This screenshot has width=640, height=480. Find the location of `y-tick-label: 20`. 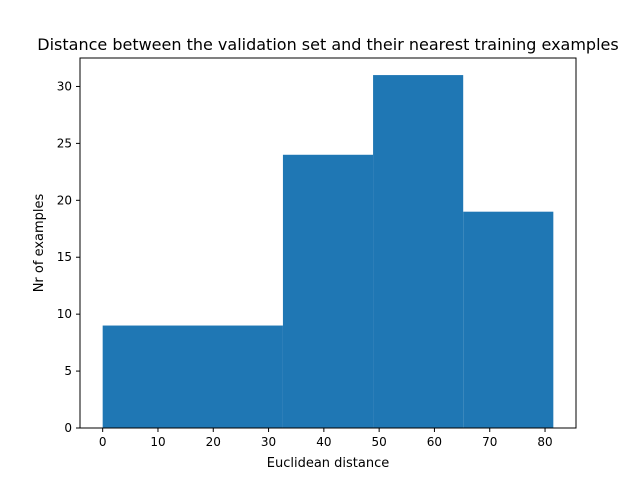

y-tick-label: 20 is located at coordinates (64, 200).